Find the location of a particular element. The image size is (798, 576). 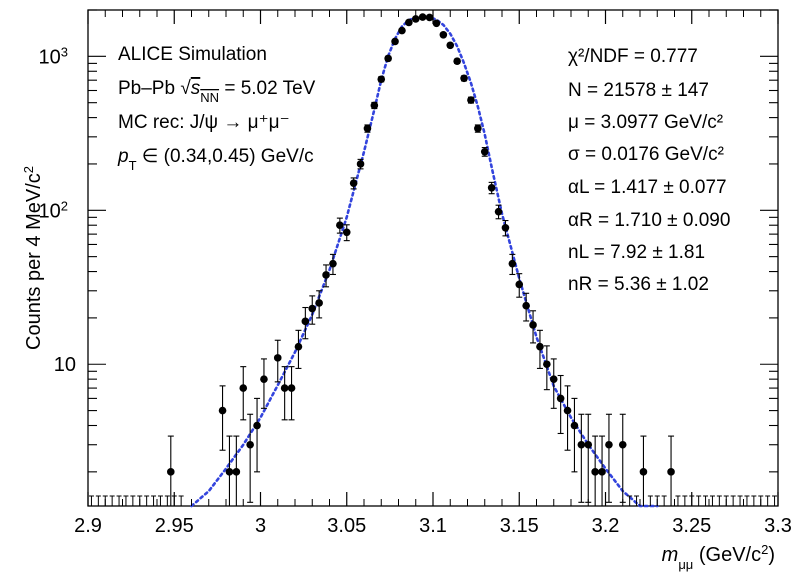

x-tick-label: 3.2 is located at coordinates (606, 526).